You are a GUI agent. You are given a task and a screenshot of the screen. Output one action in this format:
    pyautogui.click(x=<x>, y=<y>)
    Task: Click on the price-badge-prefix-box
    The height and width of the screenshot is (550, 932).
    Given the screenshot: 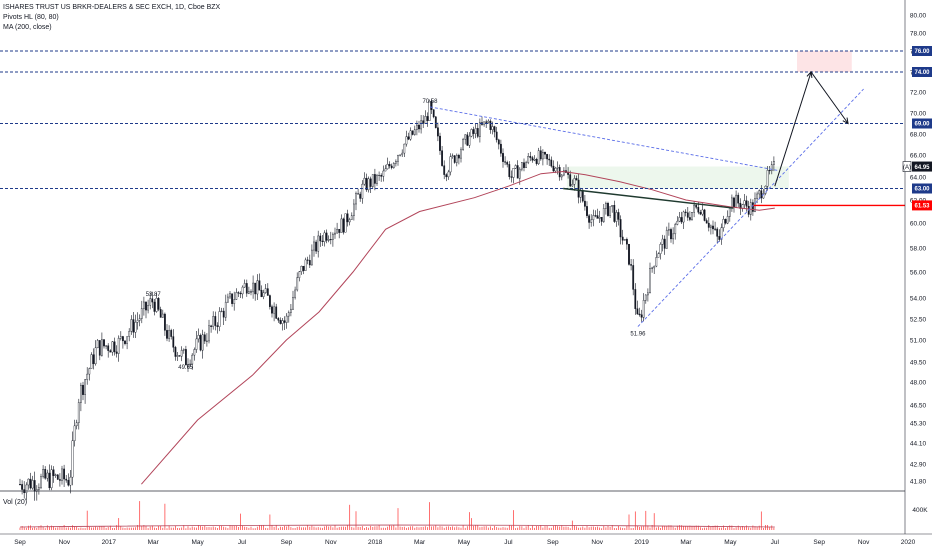 What is the action you would take?
    pyautogui.click(x=907, y=166)
    